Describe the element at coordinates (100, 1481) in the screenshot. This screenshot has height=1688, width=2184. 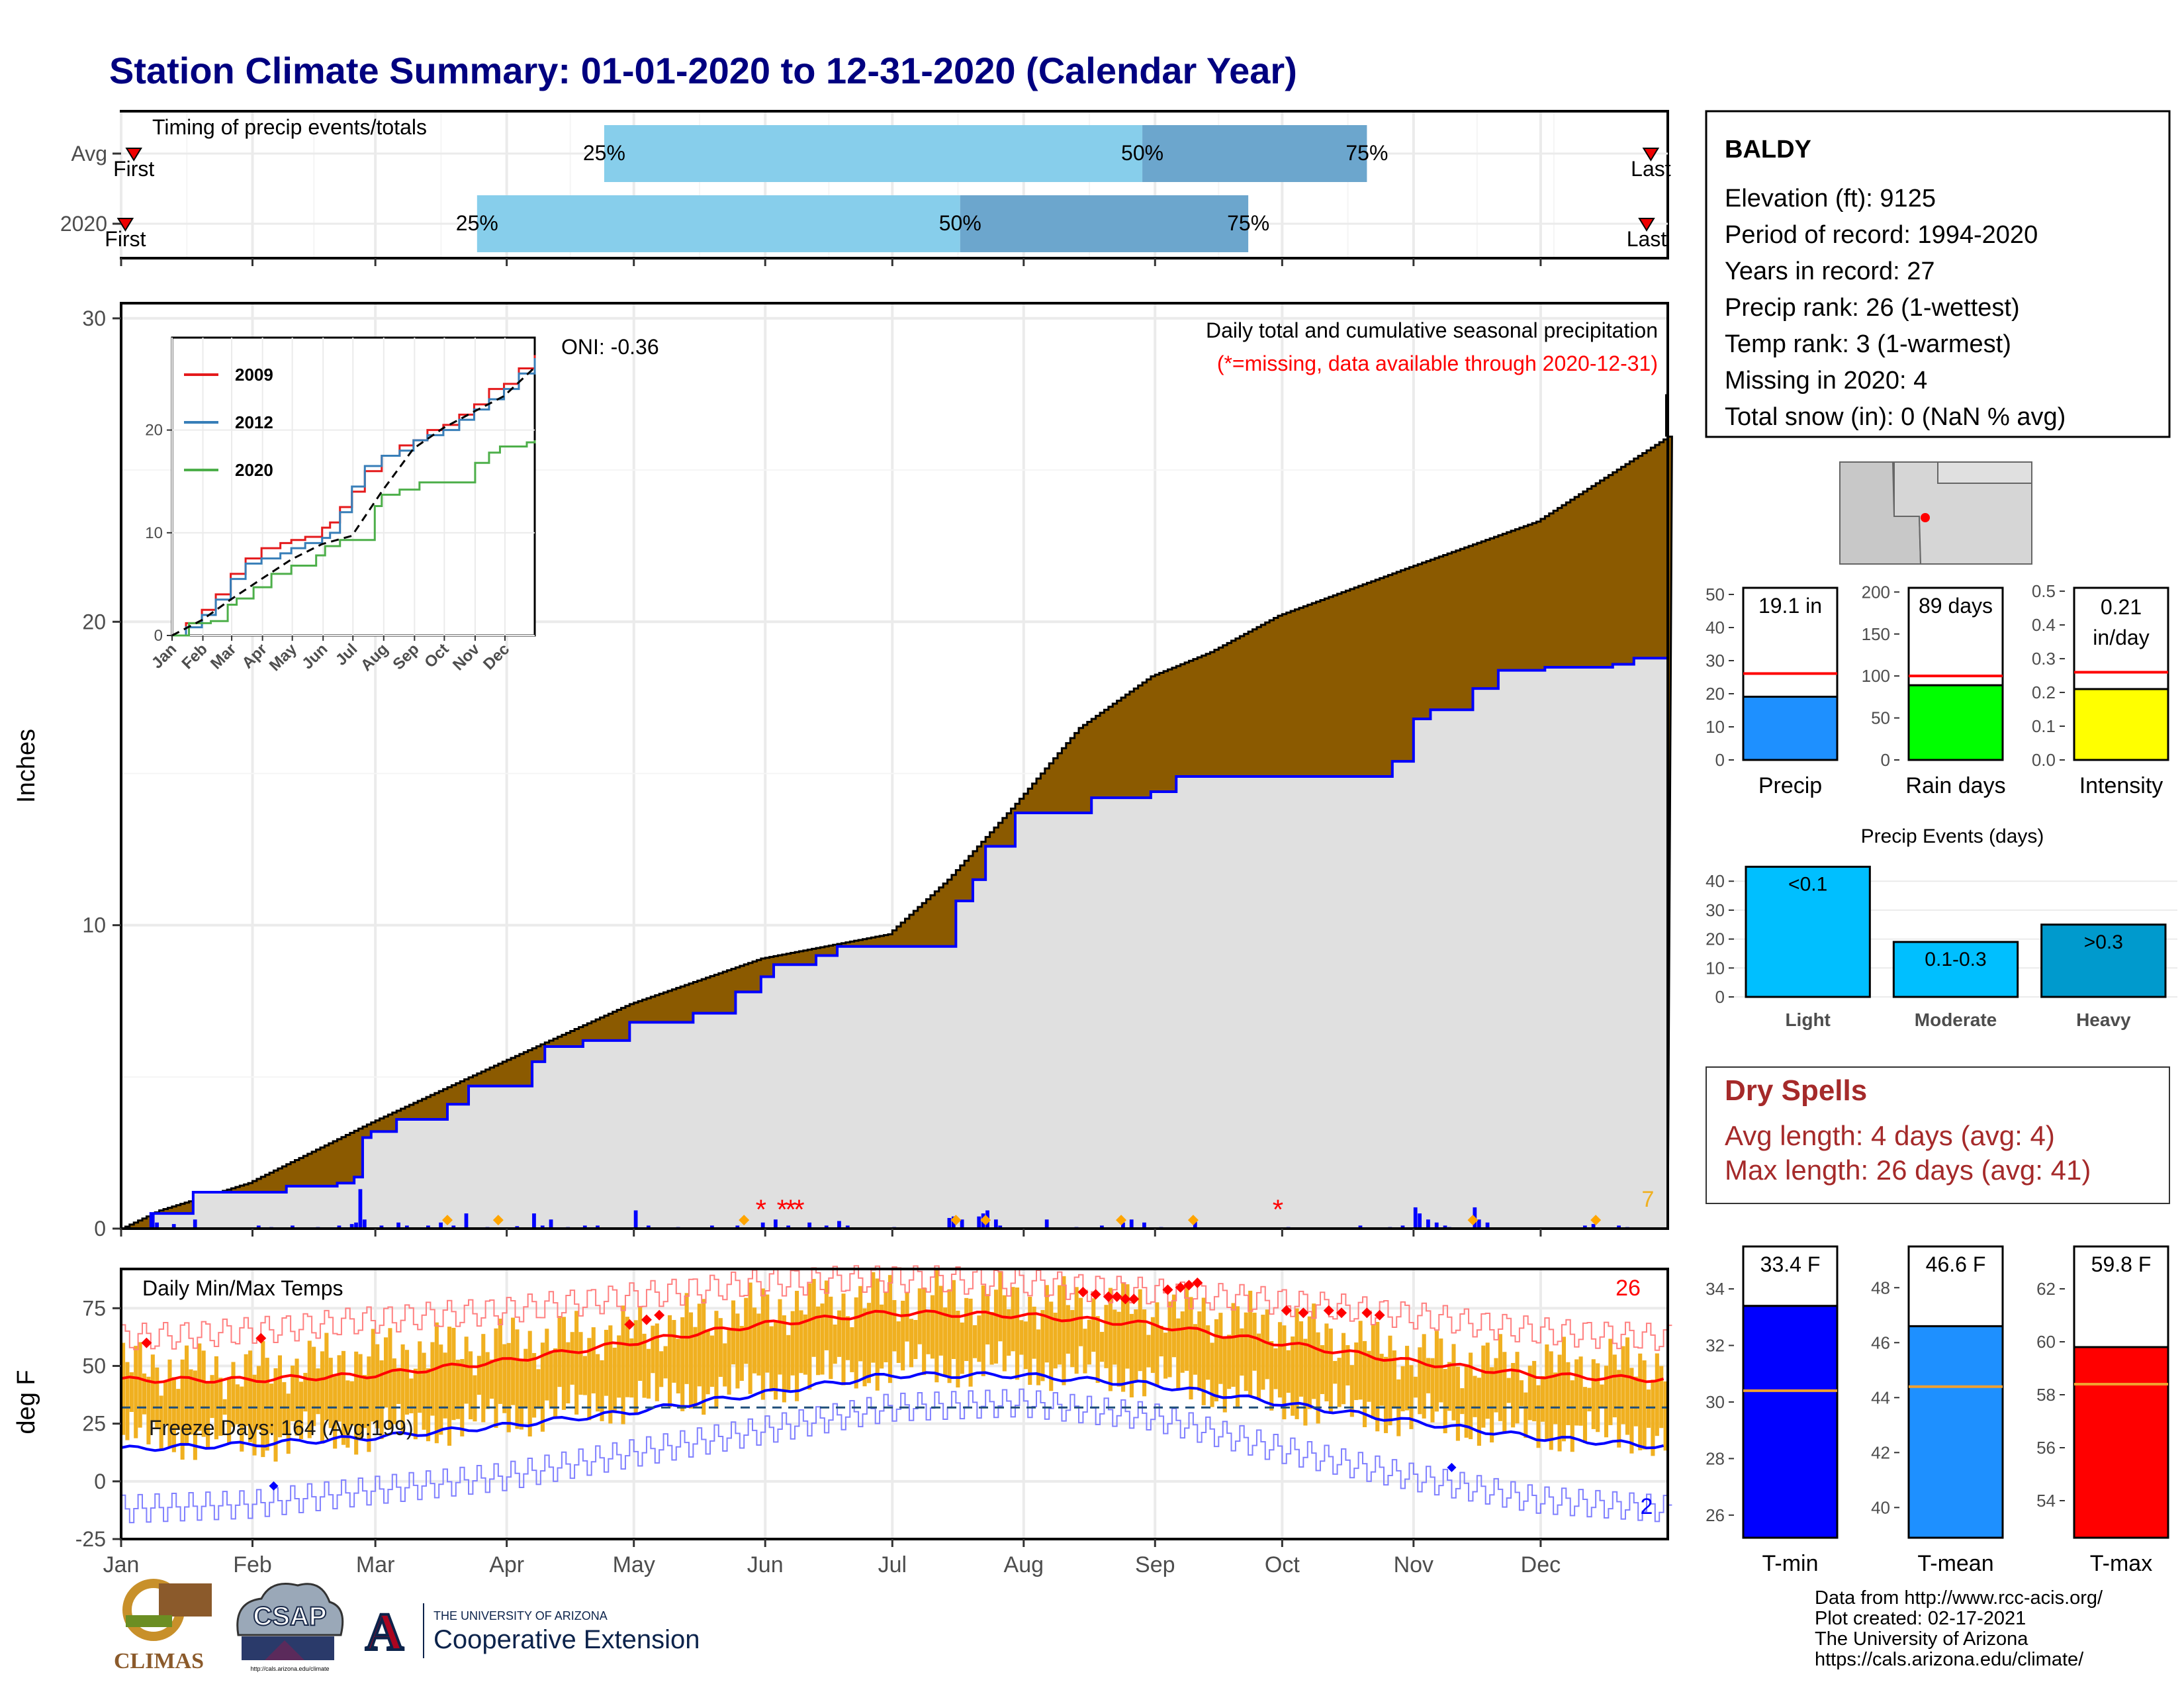
I see `temps-ytick-label: 0` at that location.